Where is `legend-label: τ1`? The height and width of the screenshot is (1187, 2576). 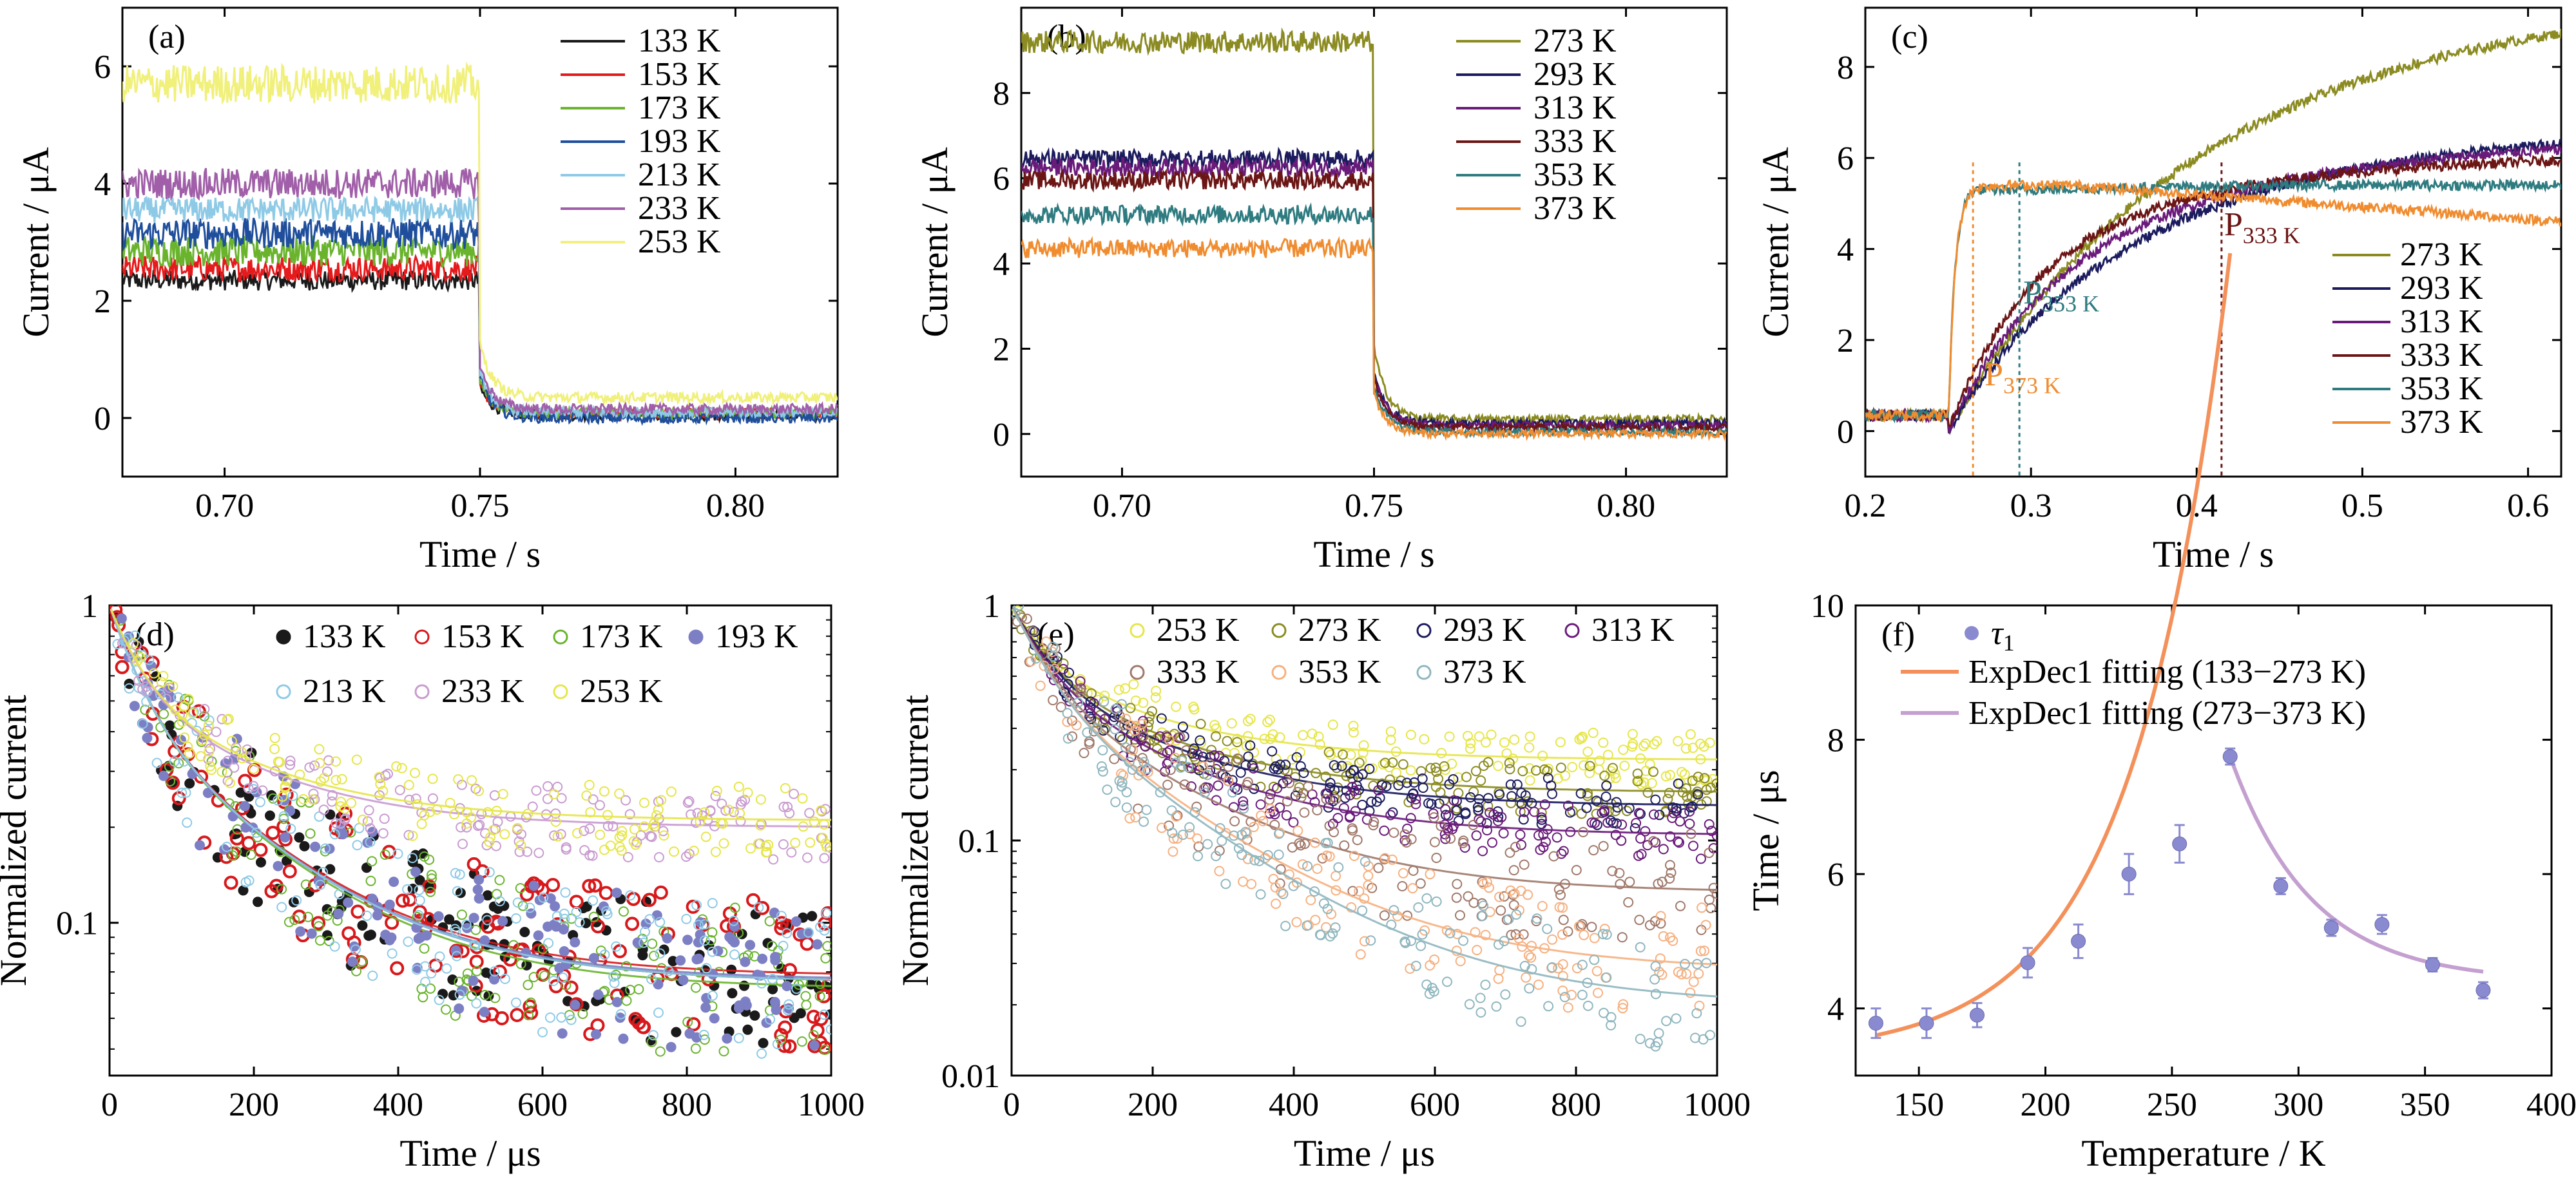
legend-label: τ1 is located at coordinates (2003, 635).